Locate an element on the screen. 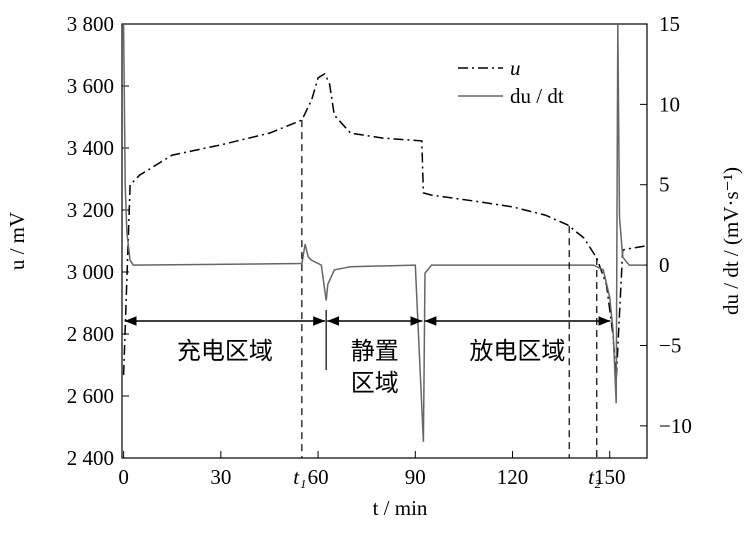  y-tick-label: 3 800 is located at coordinates (90, 24).